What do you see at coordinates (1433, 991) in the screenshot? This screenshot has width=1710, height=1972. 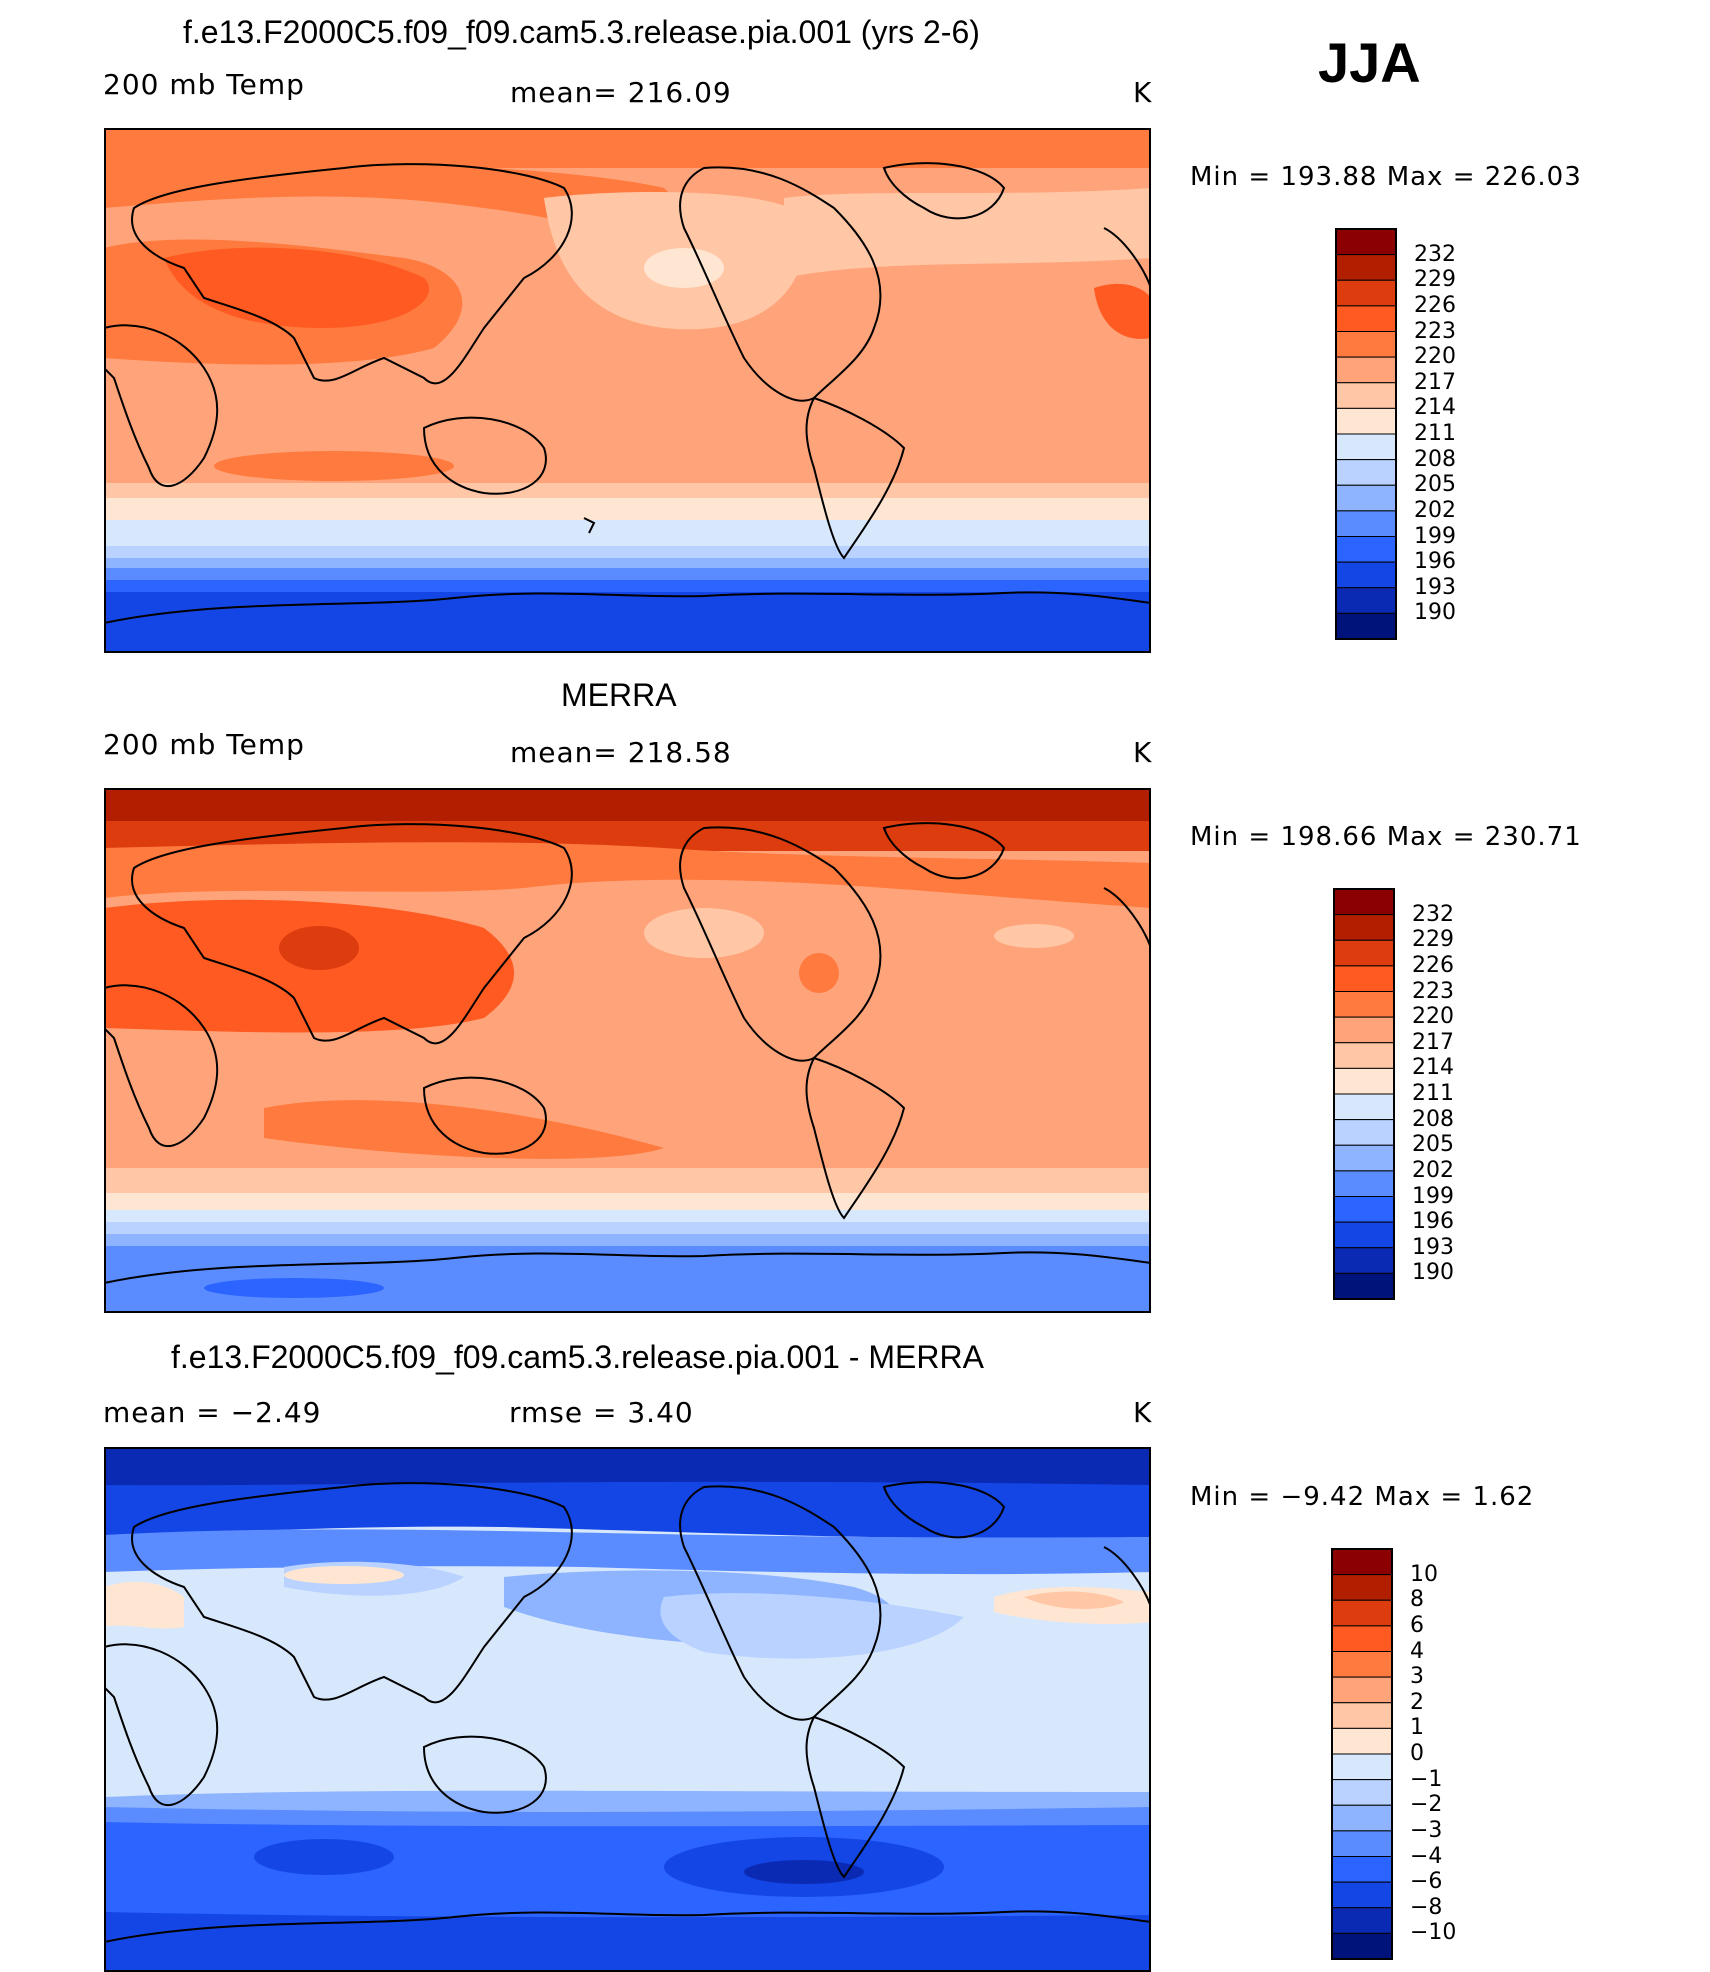 I see `colorbar-tick-label: 223` at bounding box center [1433, 991].